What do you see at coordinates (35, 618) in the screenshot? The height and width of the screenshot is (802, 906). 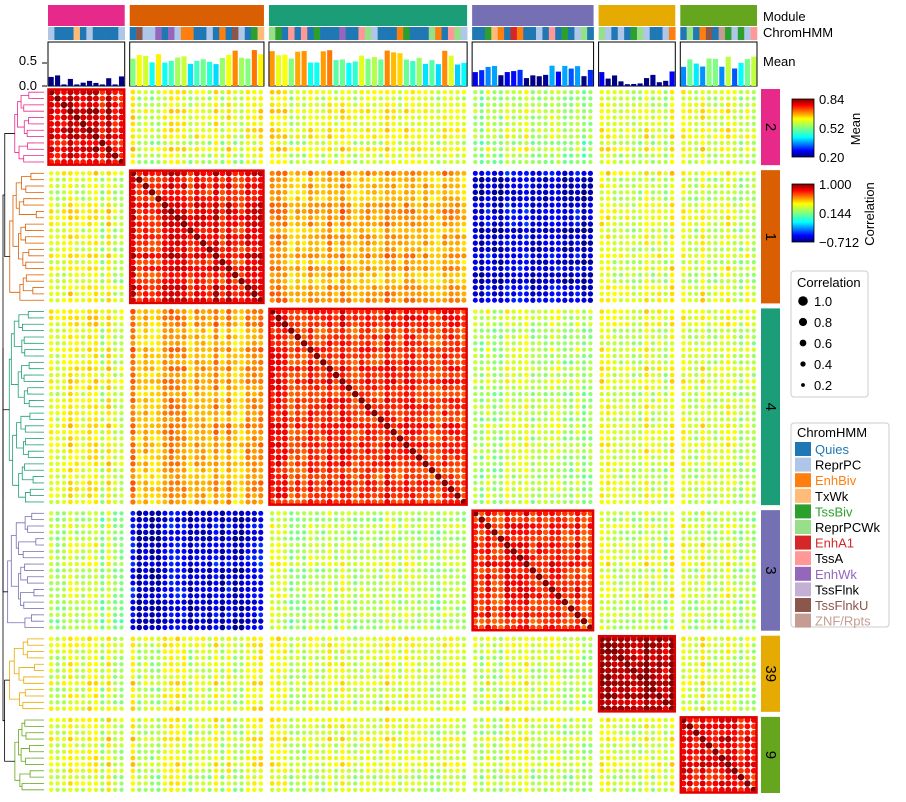 I see `dendrogram-link` at bounding box center [35, 618].